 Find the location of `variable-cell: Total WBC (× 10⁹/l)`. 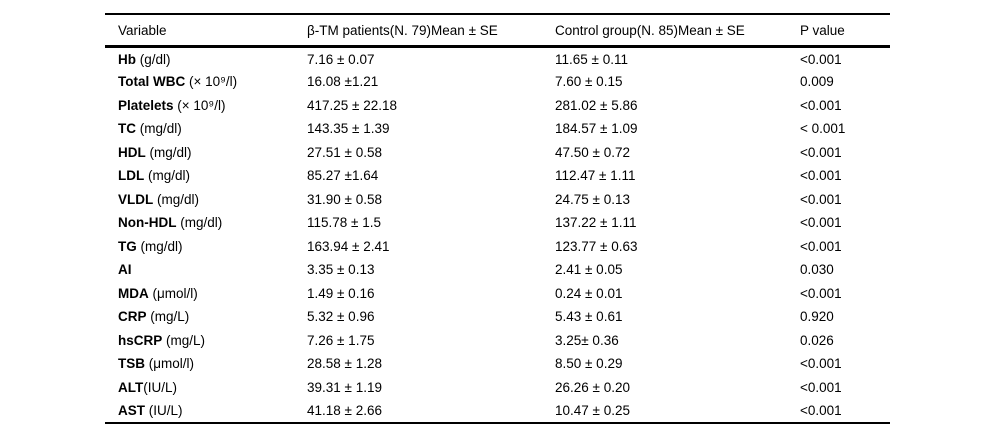

variable-cell: Total WBC (× 10⁹/l) is located at coordinates (206, 82).